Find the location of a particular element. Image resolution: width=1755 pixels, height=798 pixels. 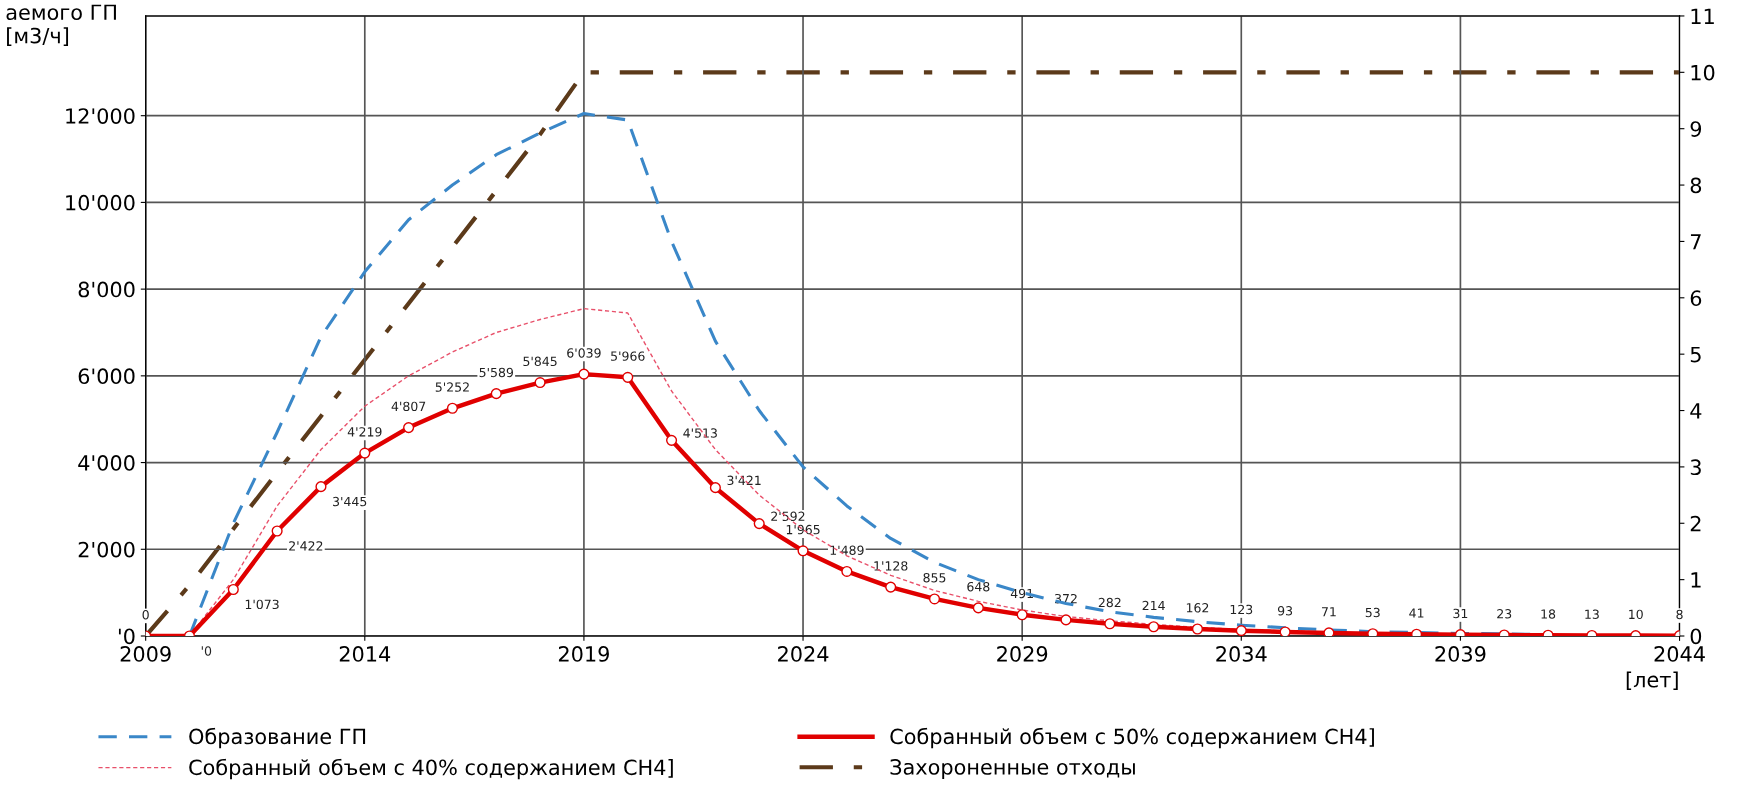

y2-tick-label: 8 is located at coordinates (1696, 185).